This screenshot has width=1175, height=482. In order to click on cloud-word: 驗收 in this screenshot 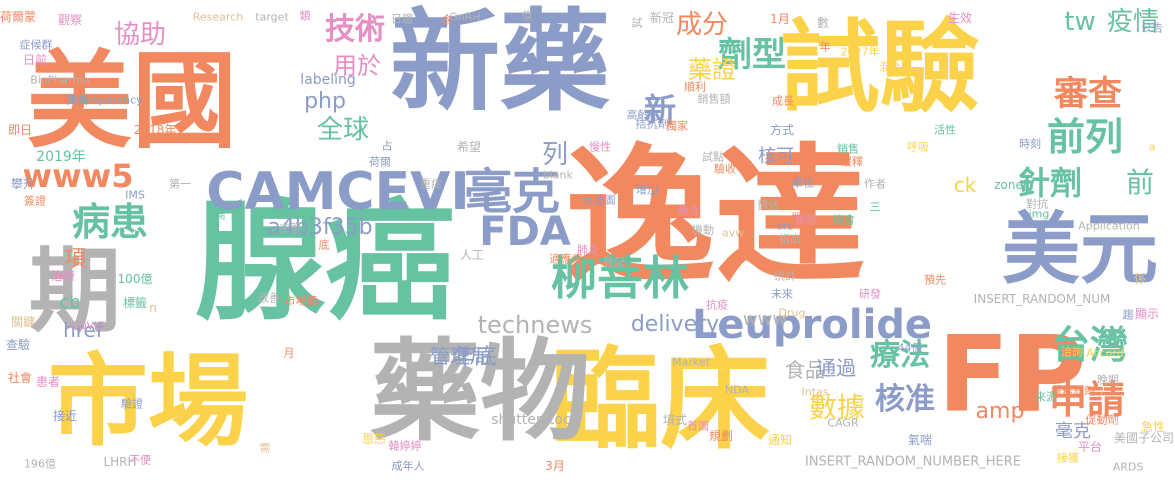, I will do `click(725, 169)`.